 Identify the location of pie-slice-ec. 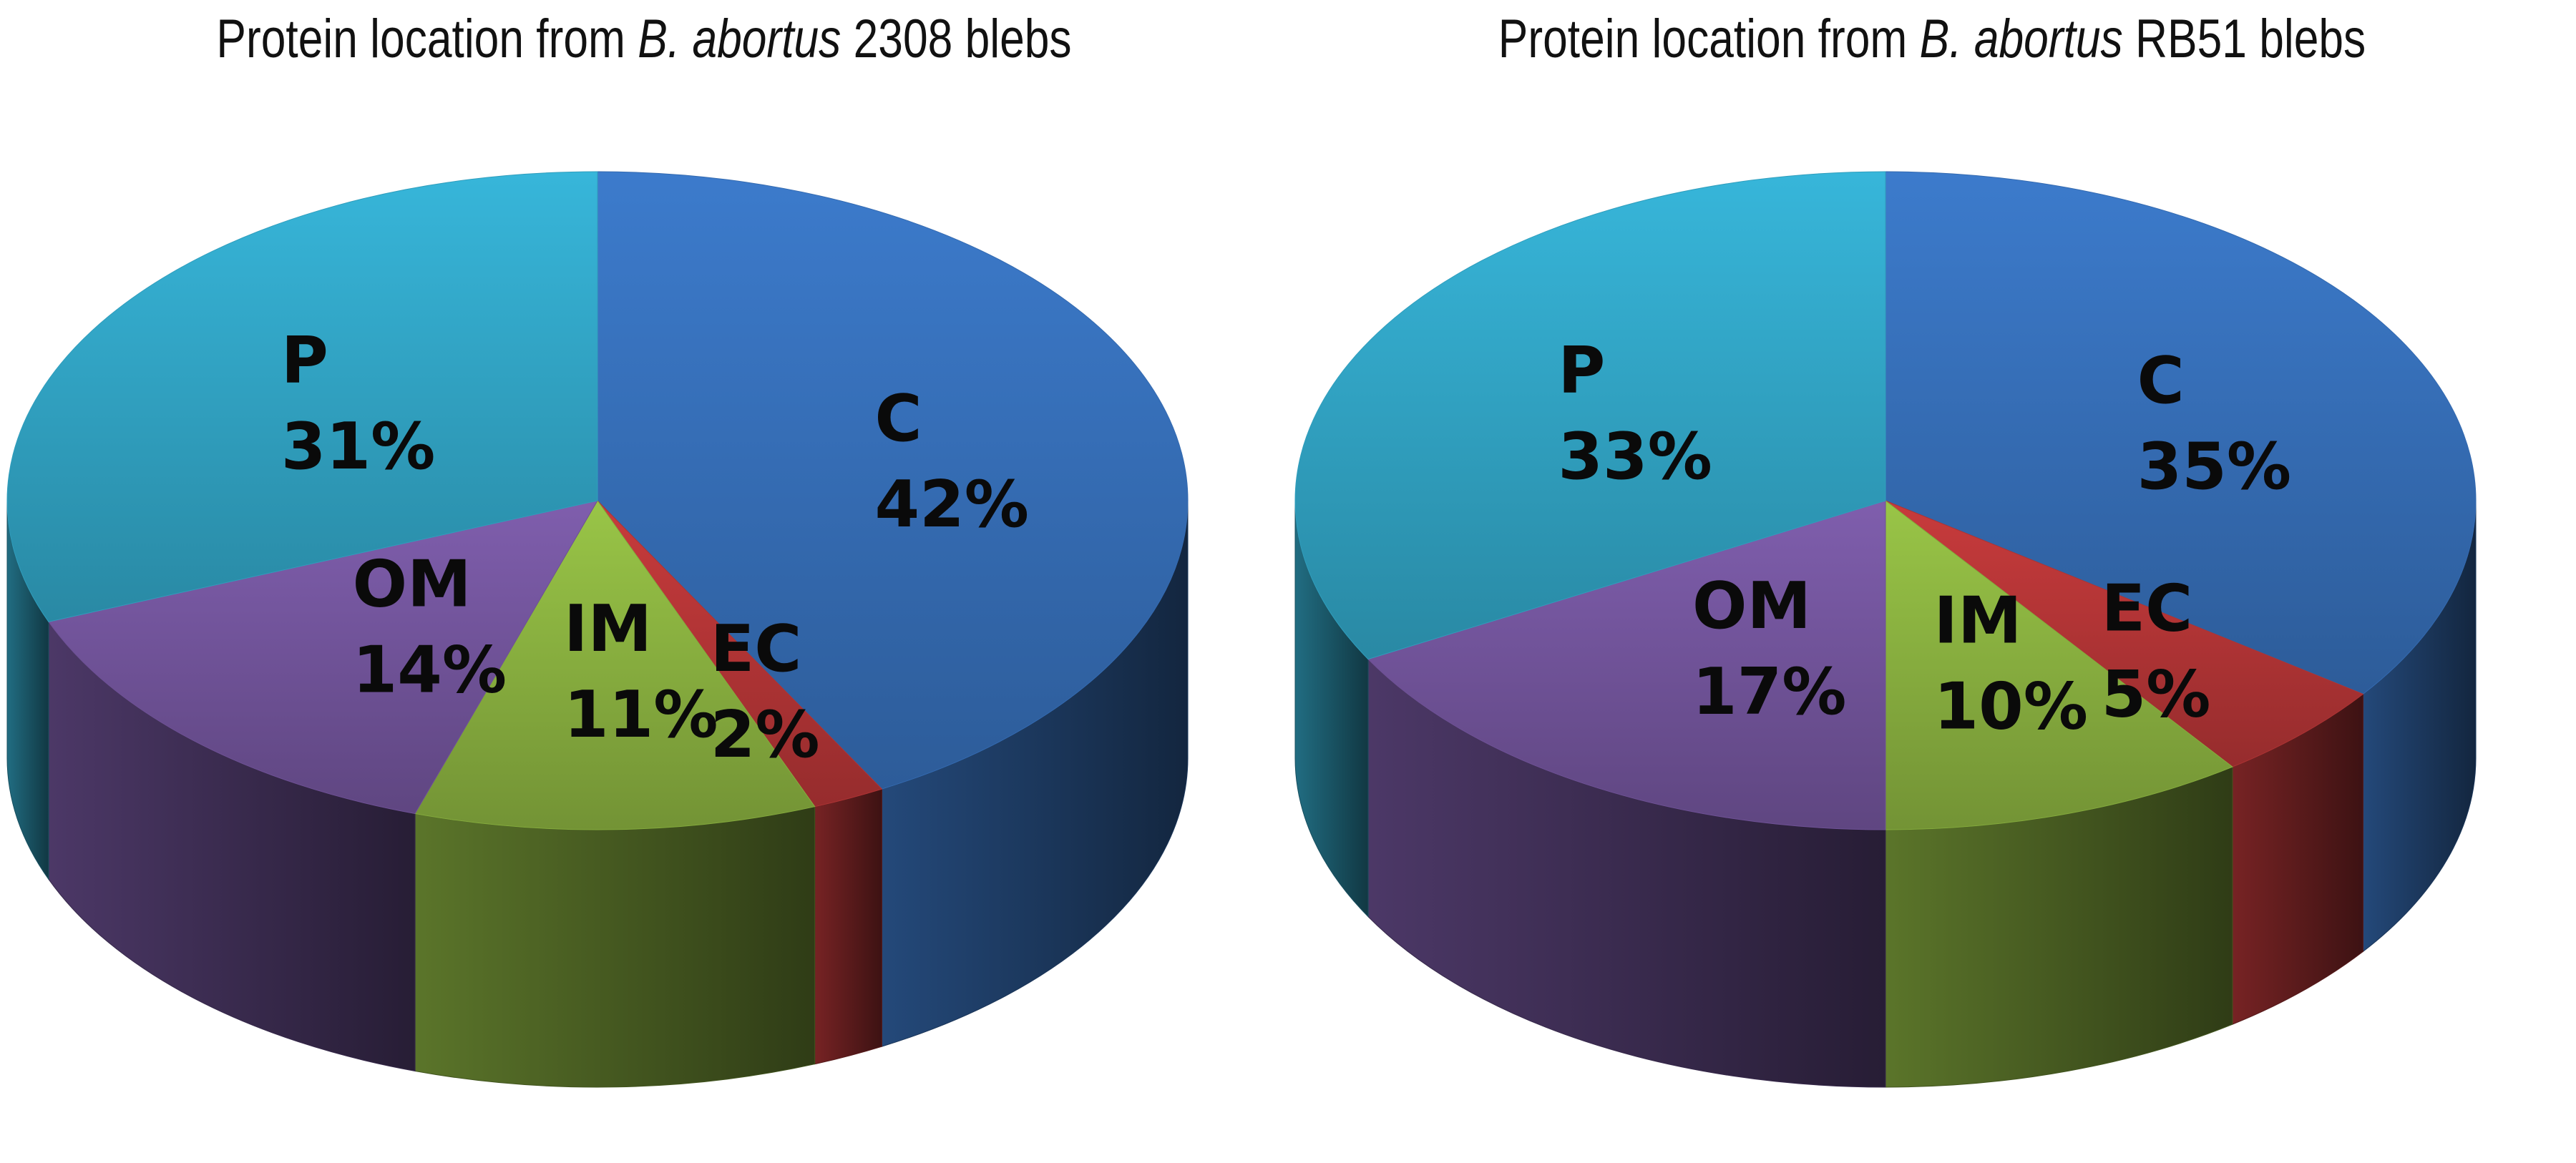
(2124, 633).